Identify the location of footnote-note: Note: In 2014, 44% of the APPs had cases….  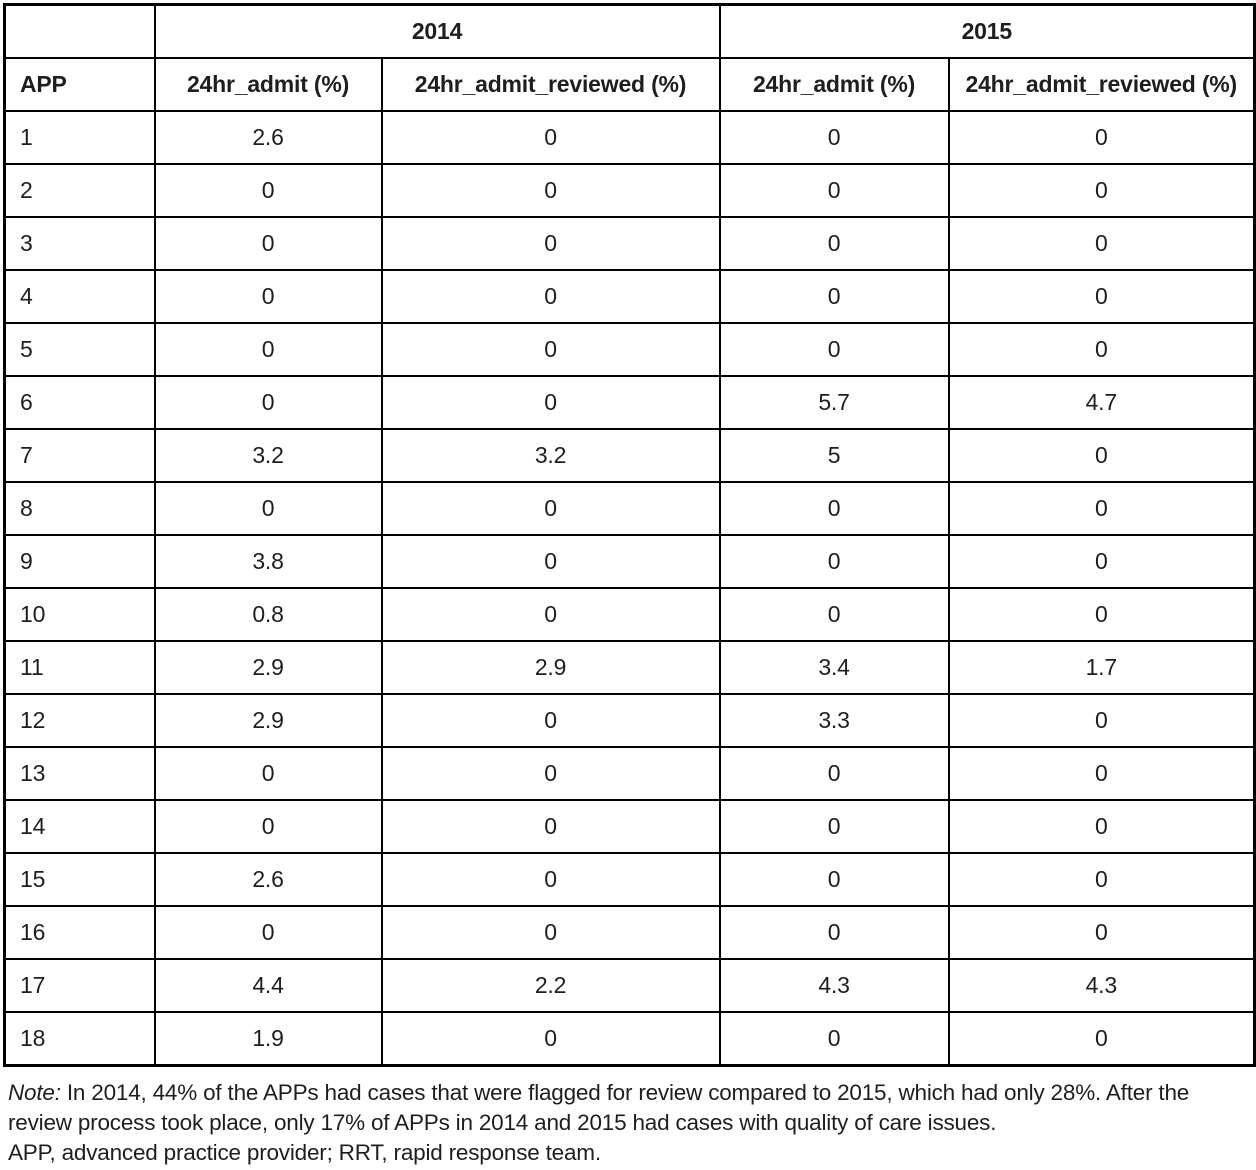
(628, 1108).